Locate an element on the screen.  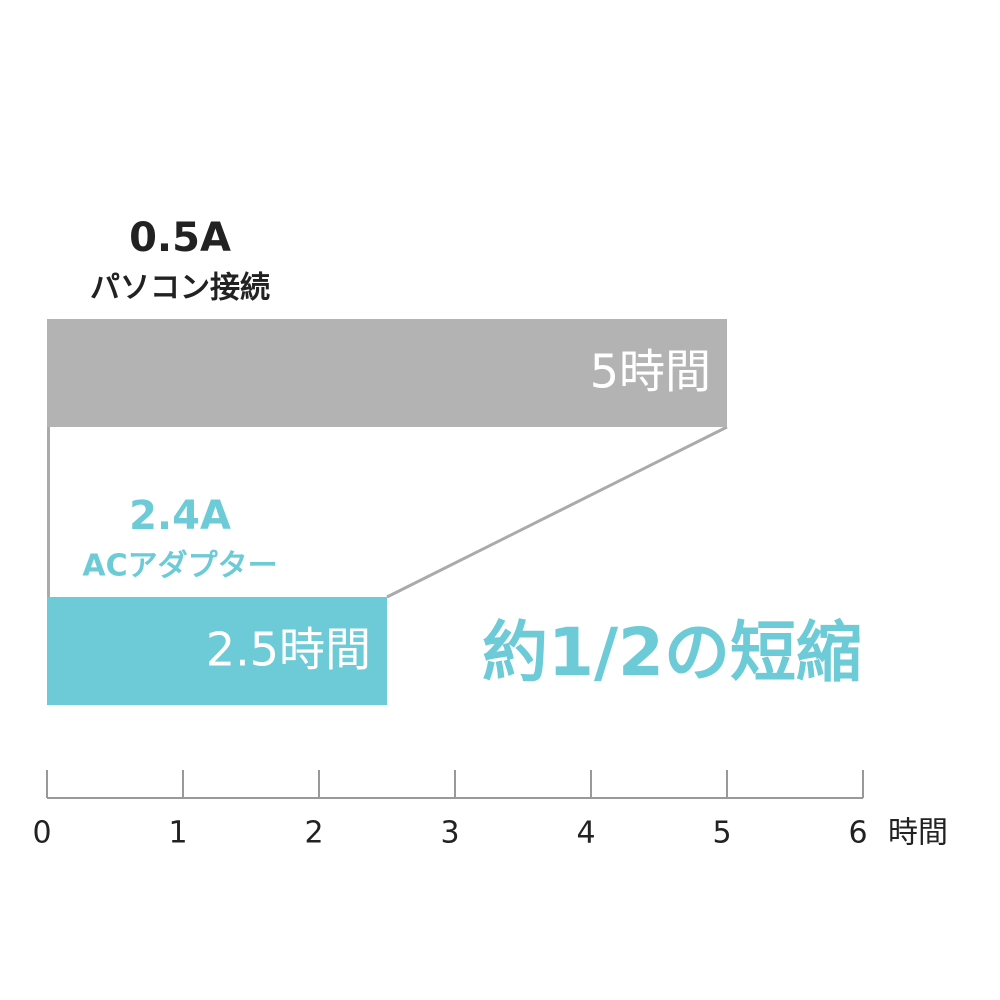
x-tick-label: 3 is located at coordinates (449, 833).